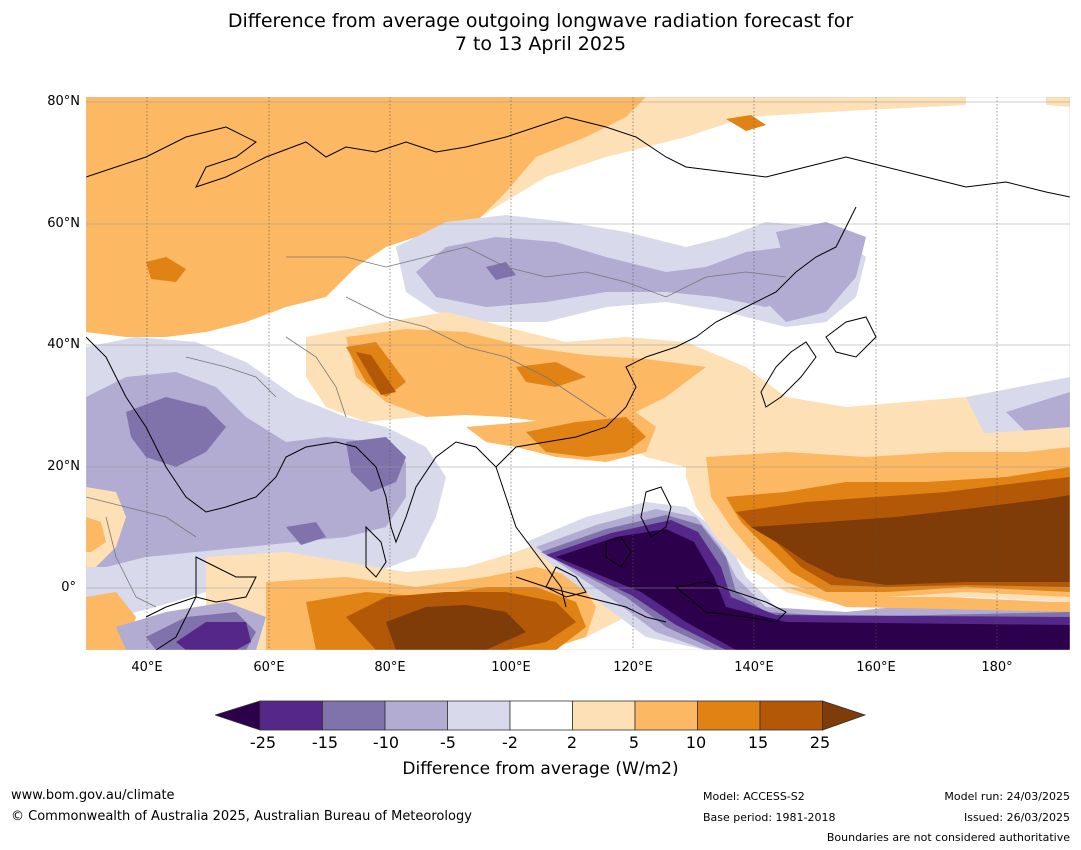 Image resolution: width=1081 pixels, height=850 pixels. What do you see at coordinates (390, 667) in the screenshot?
I see `lon-label-80e: 80°E` at bounding box center [390, 667].